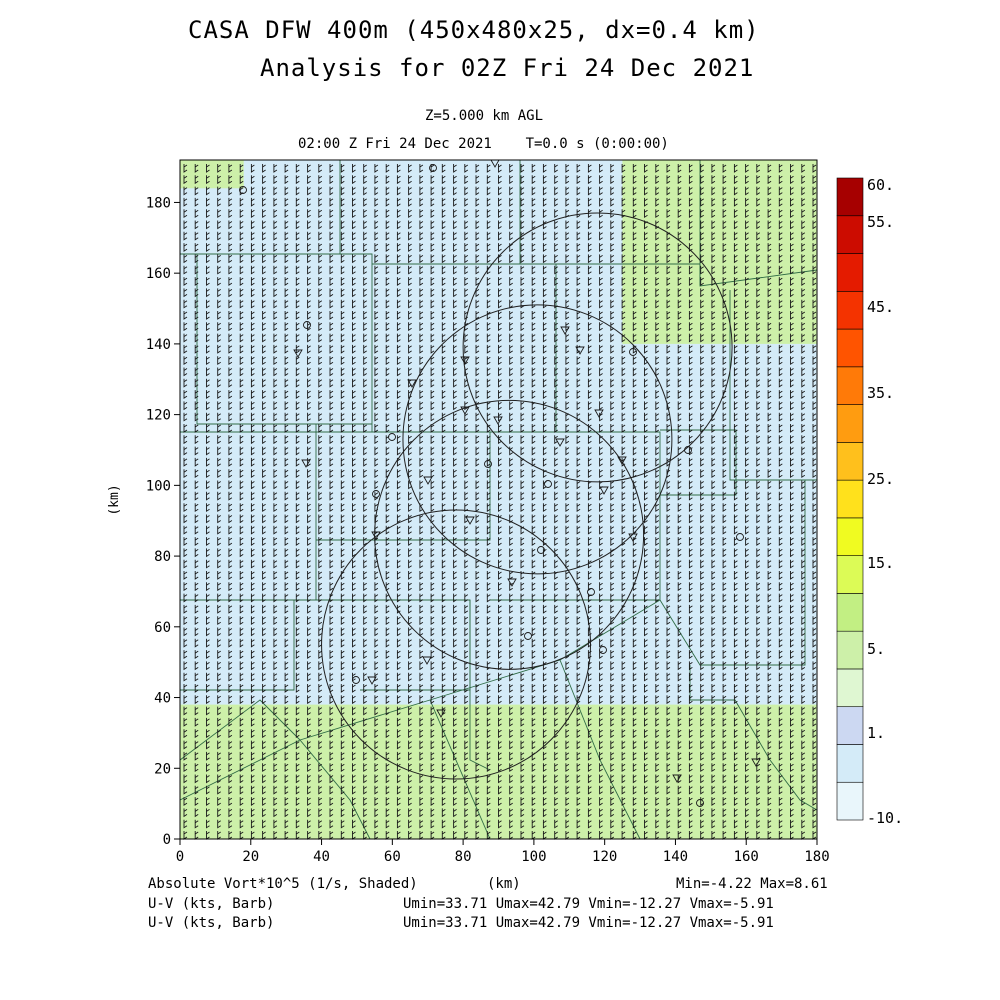 The height and width of the screenshot is (1000, 1000). What do you see at coordinates (850, 688) in the screenshot?
I see `colorbar-segment` at bounding box center [850, 688].